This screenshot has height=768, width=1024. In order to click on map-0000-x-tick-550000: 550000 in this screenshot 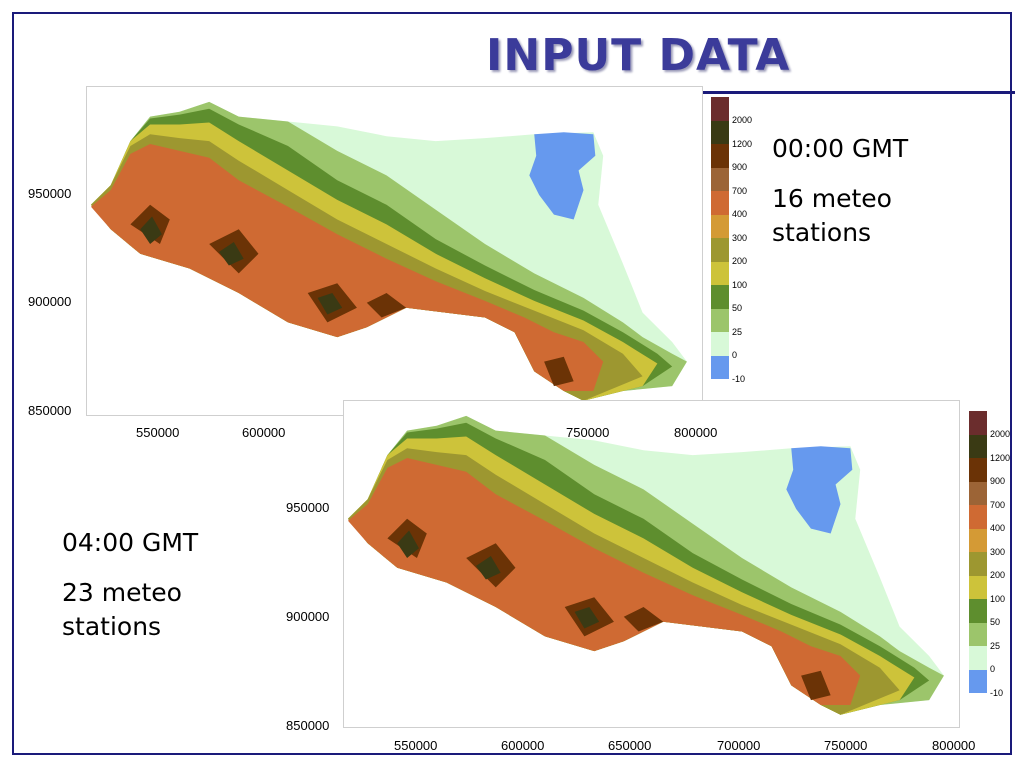, I will do `click(158, 432)`.